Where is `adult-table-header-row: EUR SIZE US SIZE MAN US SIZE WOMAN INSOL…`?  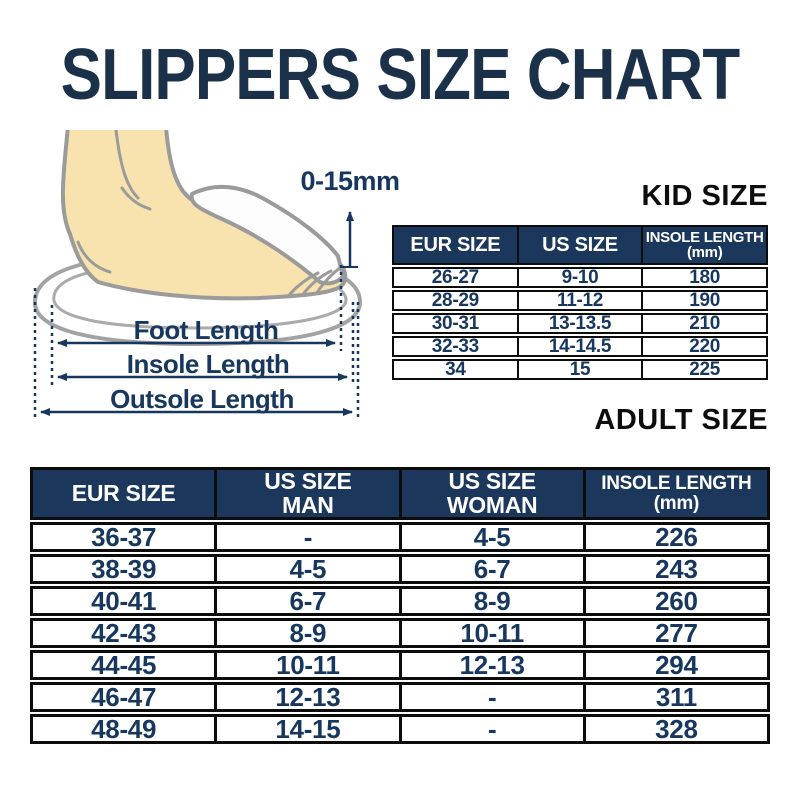
adult-table-header-row: EUR SIZE US SIZE MAN US SIZE WOMAN INSOL… is located at coordinates (400, 493).